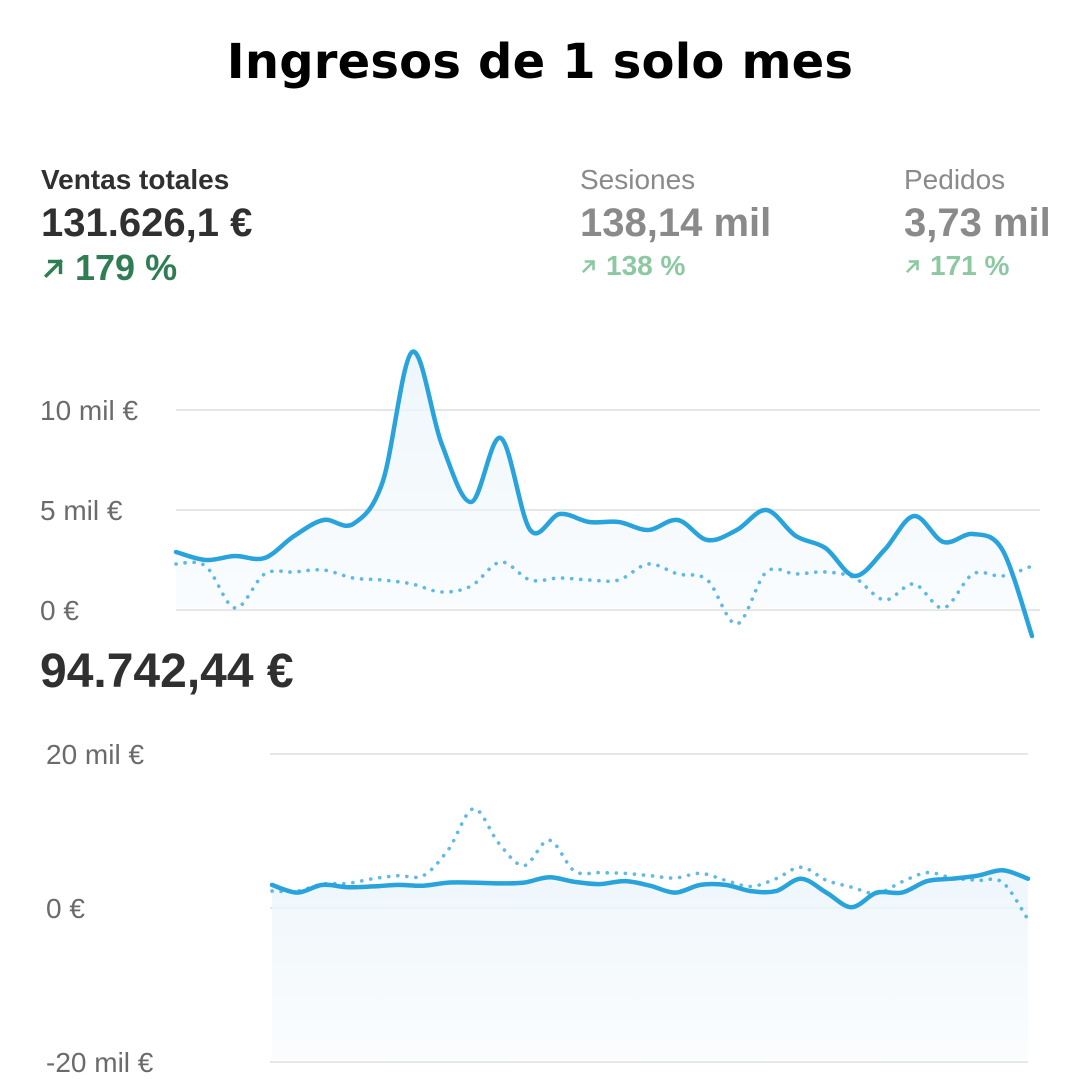 The image size is (1080, 1080). What do you see at coordinates (89, 410) in the screenshot?
I see `y-tick-label: 10 mil €` at bounding box center [89, 410].